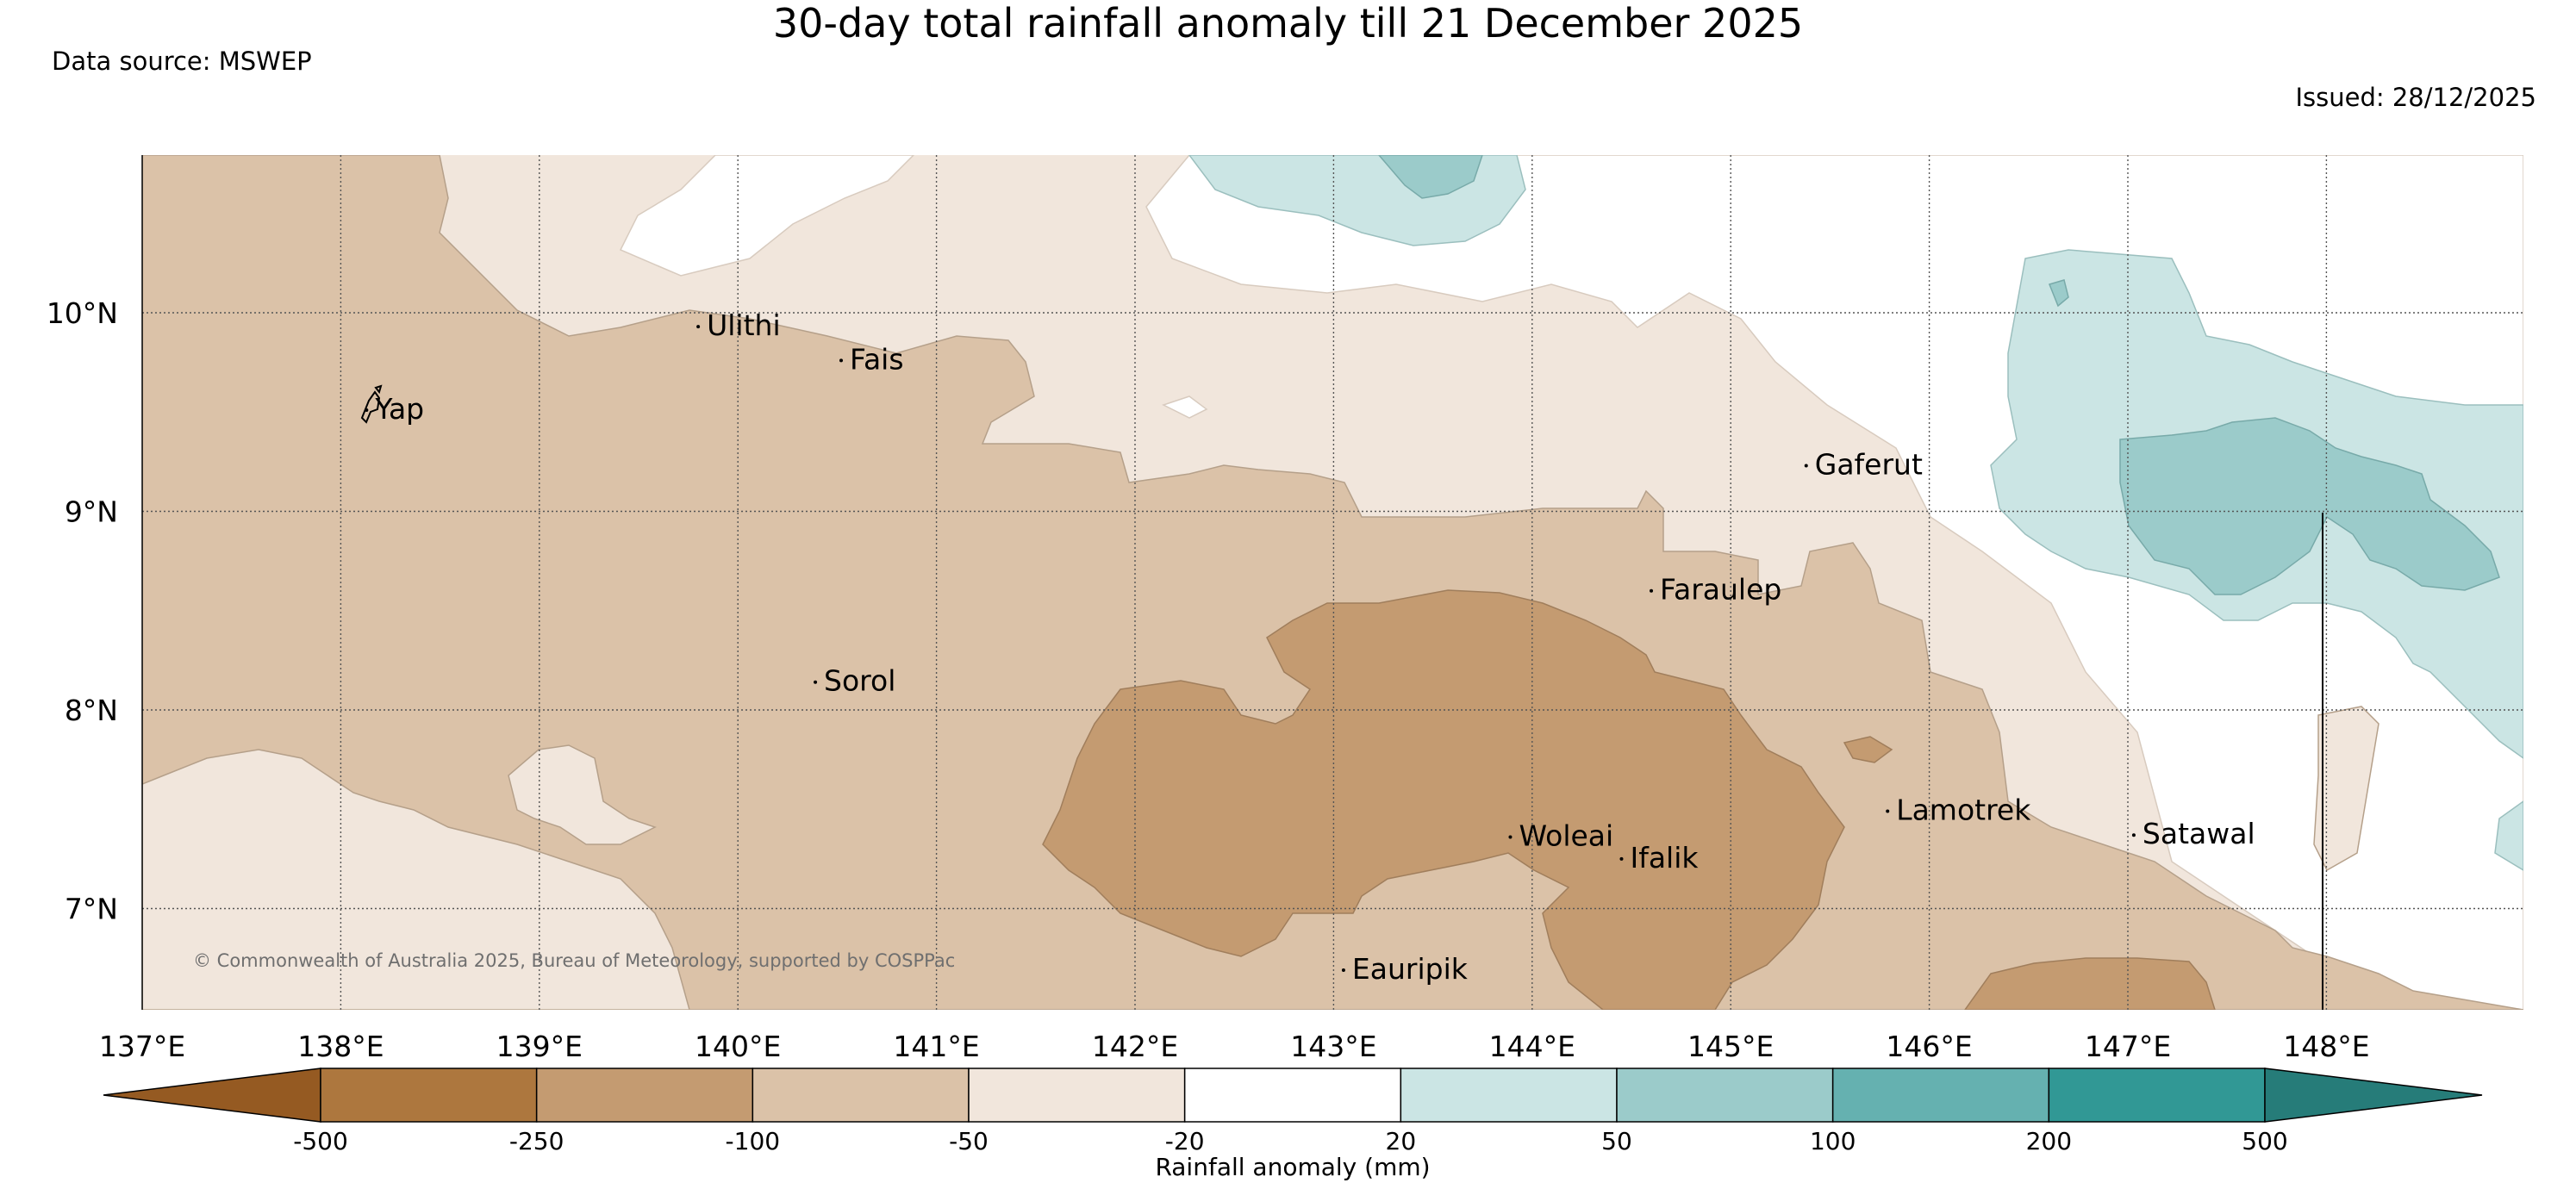  I want to click on place-label: Faraulep, so click(1720, 590).